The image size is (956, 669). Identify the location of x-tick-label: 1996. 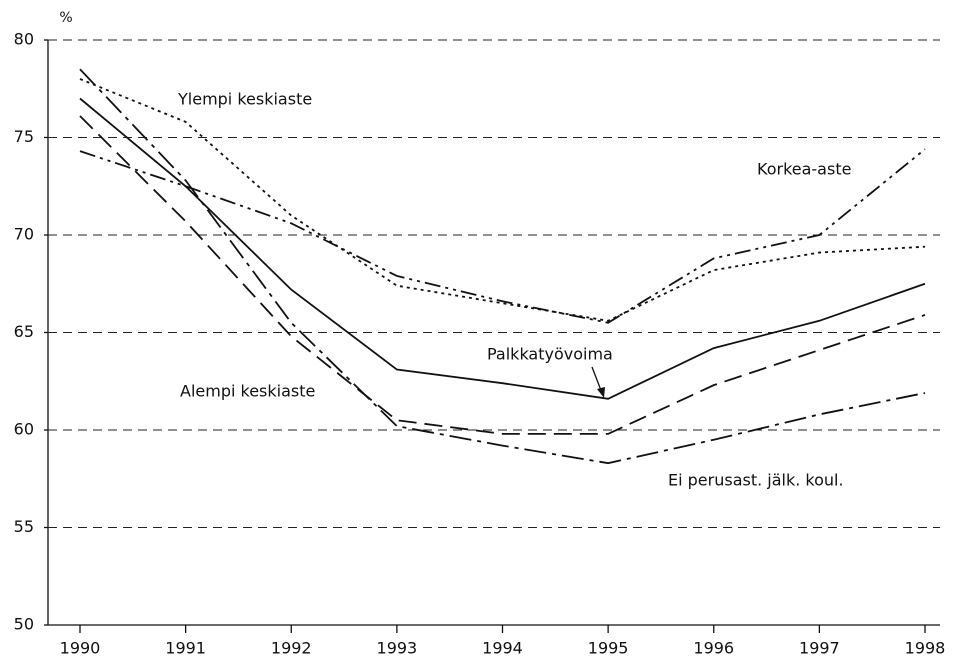
(713, 648).